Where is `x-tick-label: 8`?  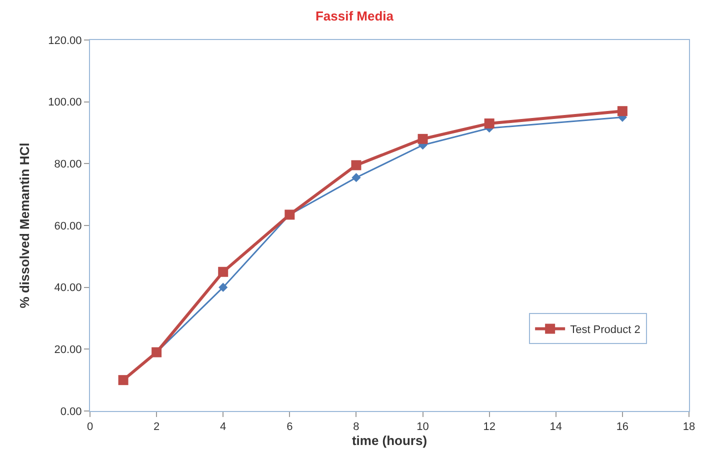
x-tick-label: 8 is located at coordinates (356, 427).